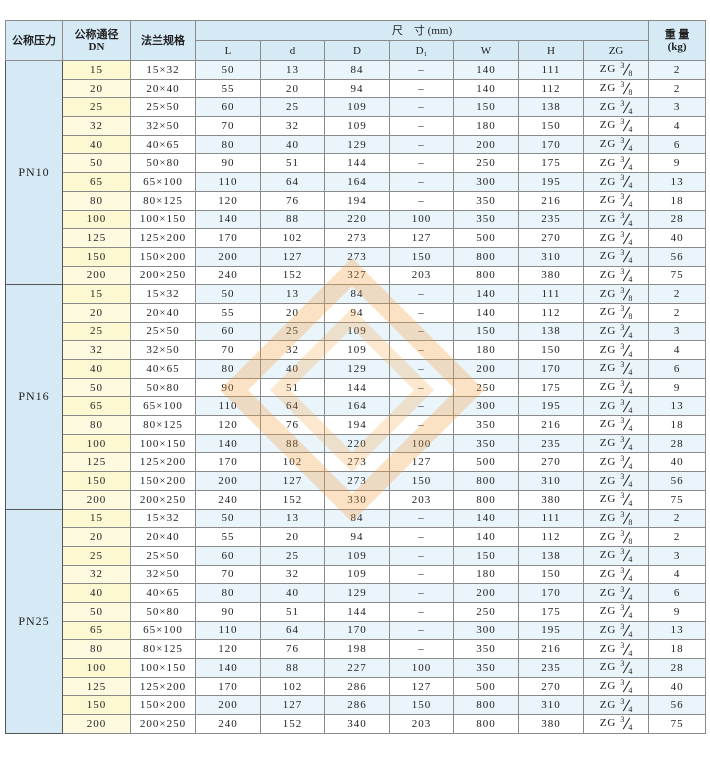 Image resolution: width=710 pixels, height=766 pixels. What do you see at coordinates (292, 462) in the screenshot?
I see `table-cell: 102` at bounding box center [292, 462].